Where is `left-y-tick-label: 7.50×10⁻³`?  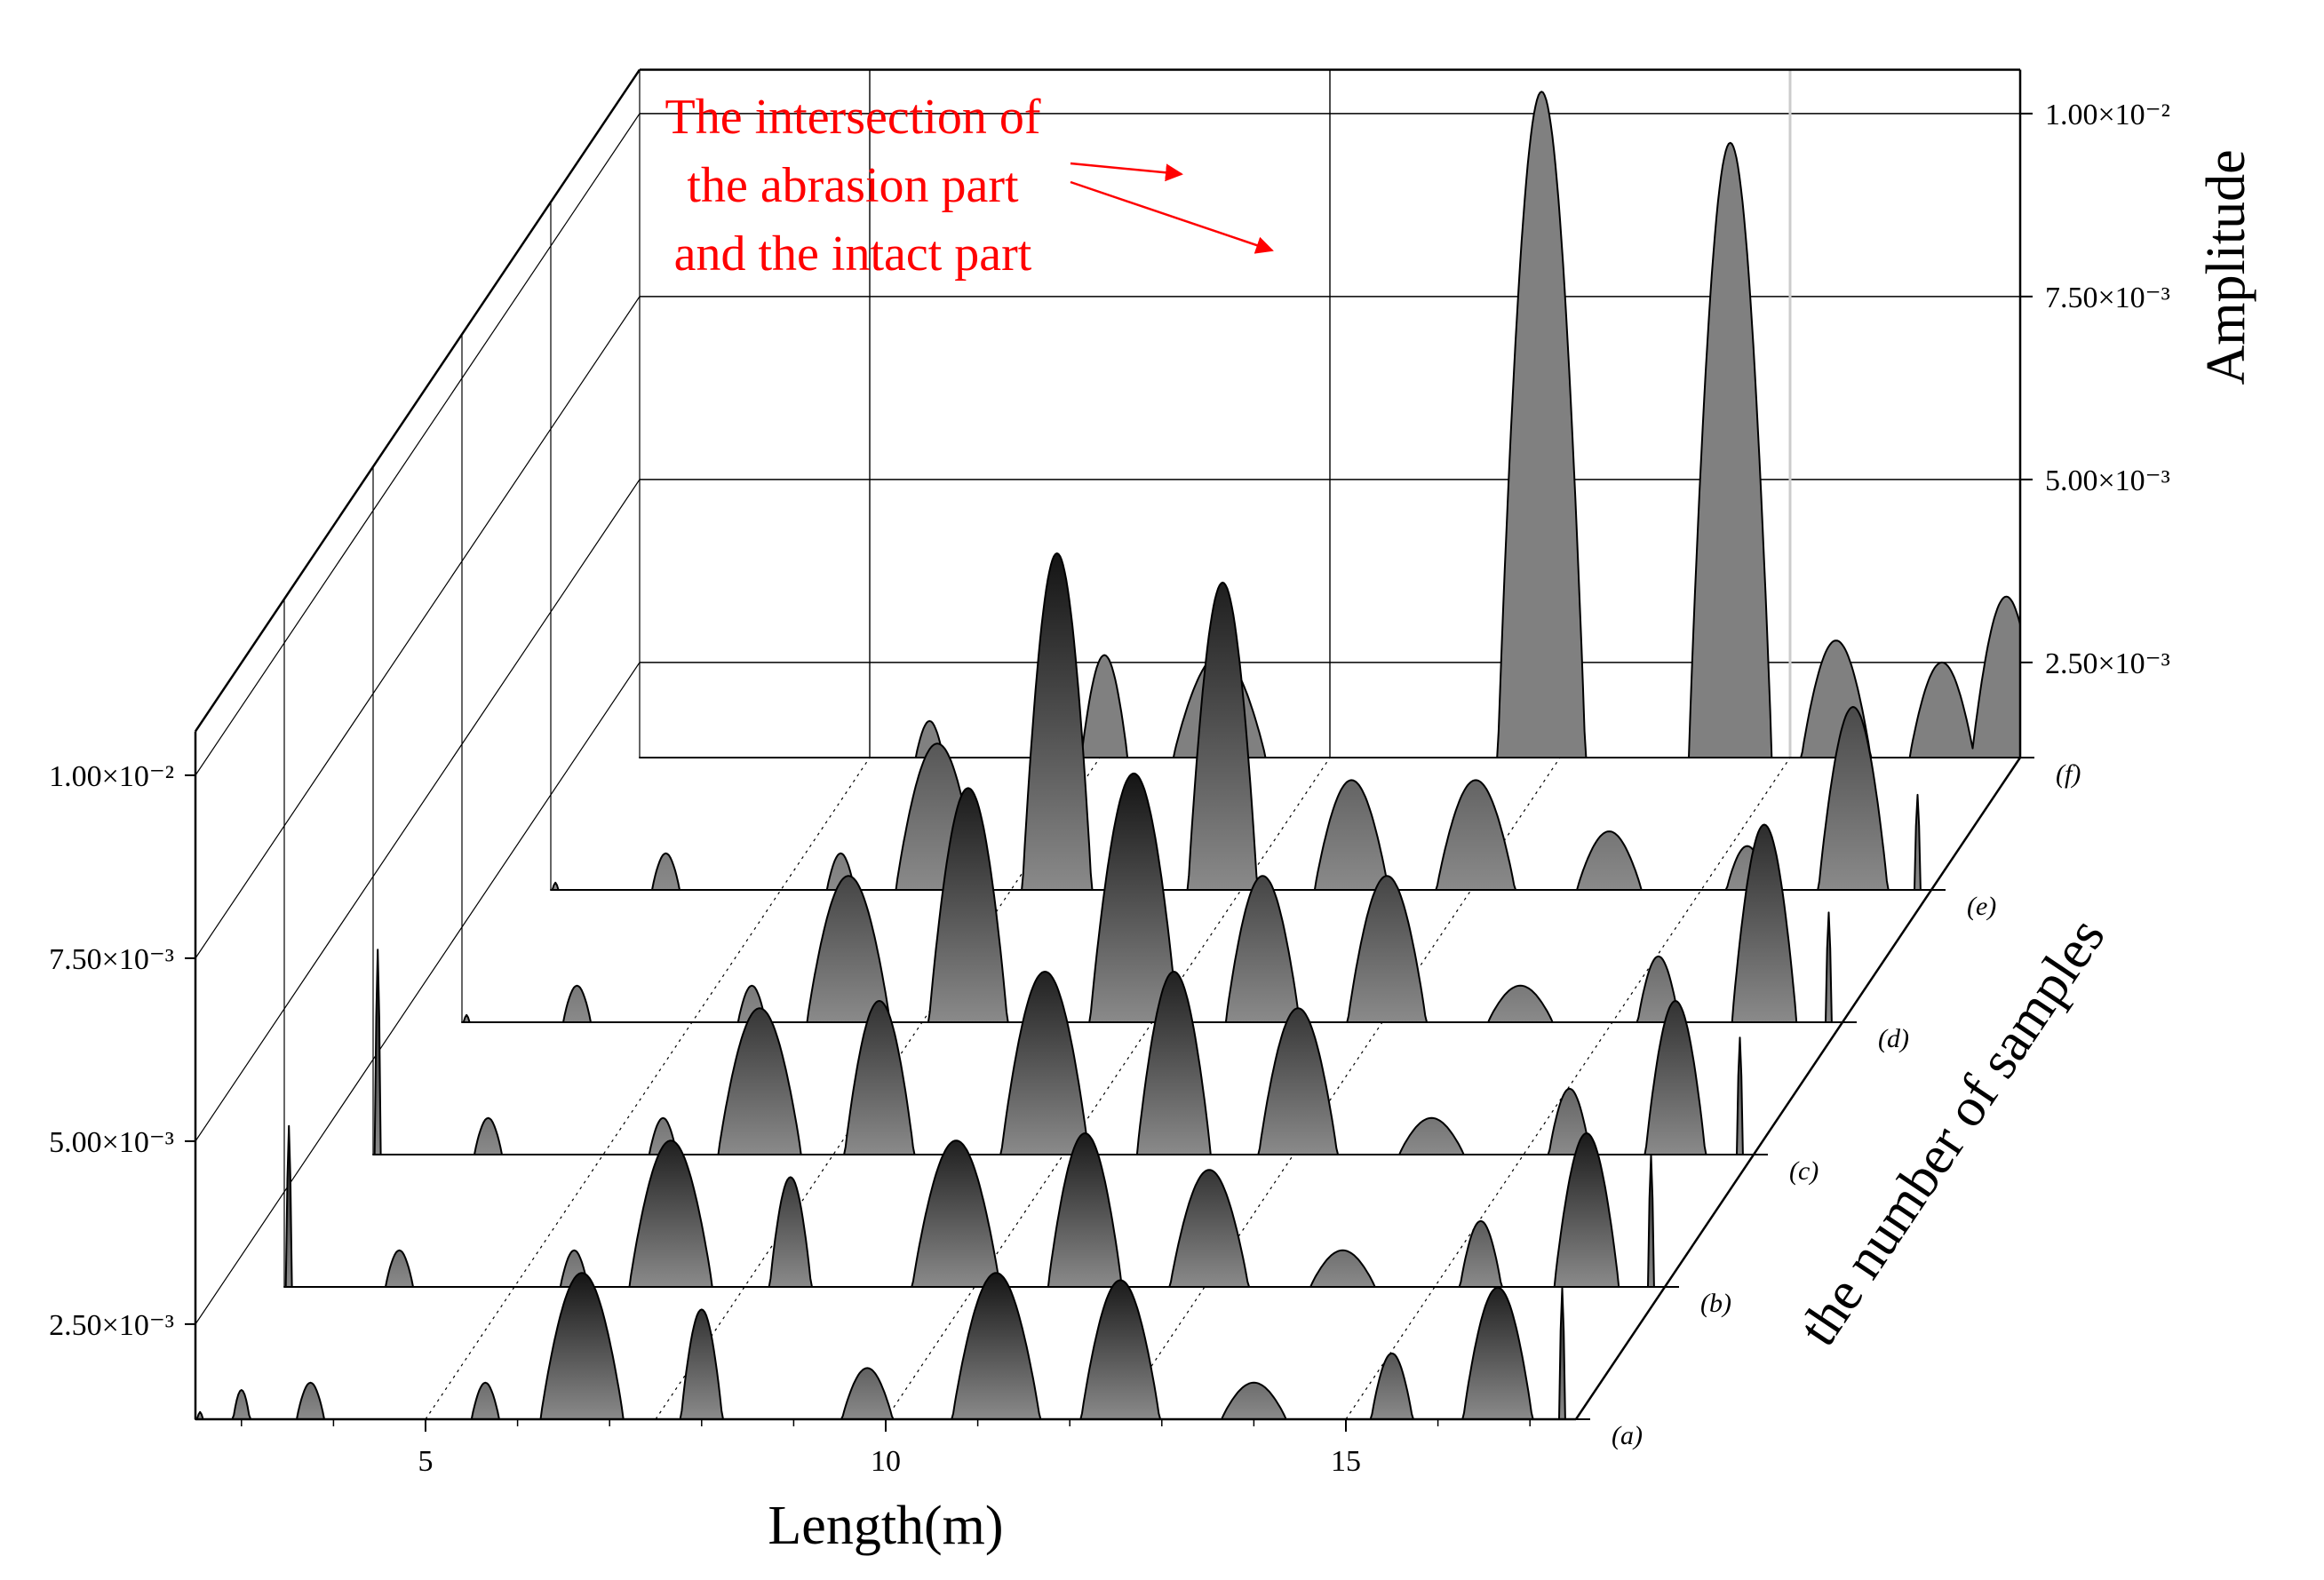 left-y-tick-label: 7.50×10⁻³ is located at coordinates (111, 959).